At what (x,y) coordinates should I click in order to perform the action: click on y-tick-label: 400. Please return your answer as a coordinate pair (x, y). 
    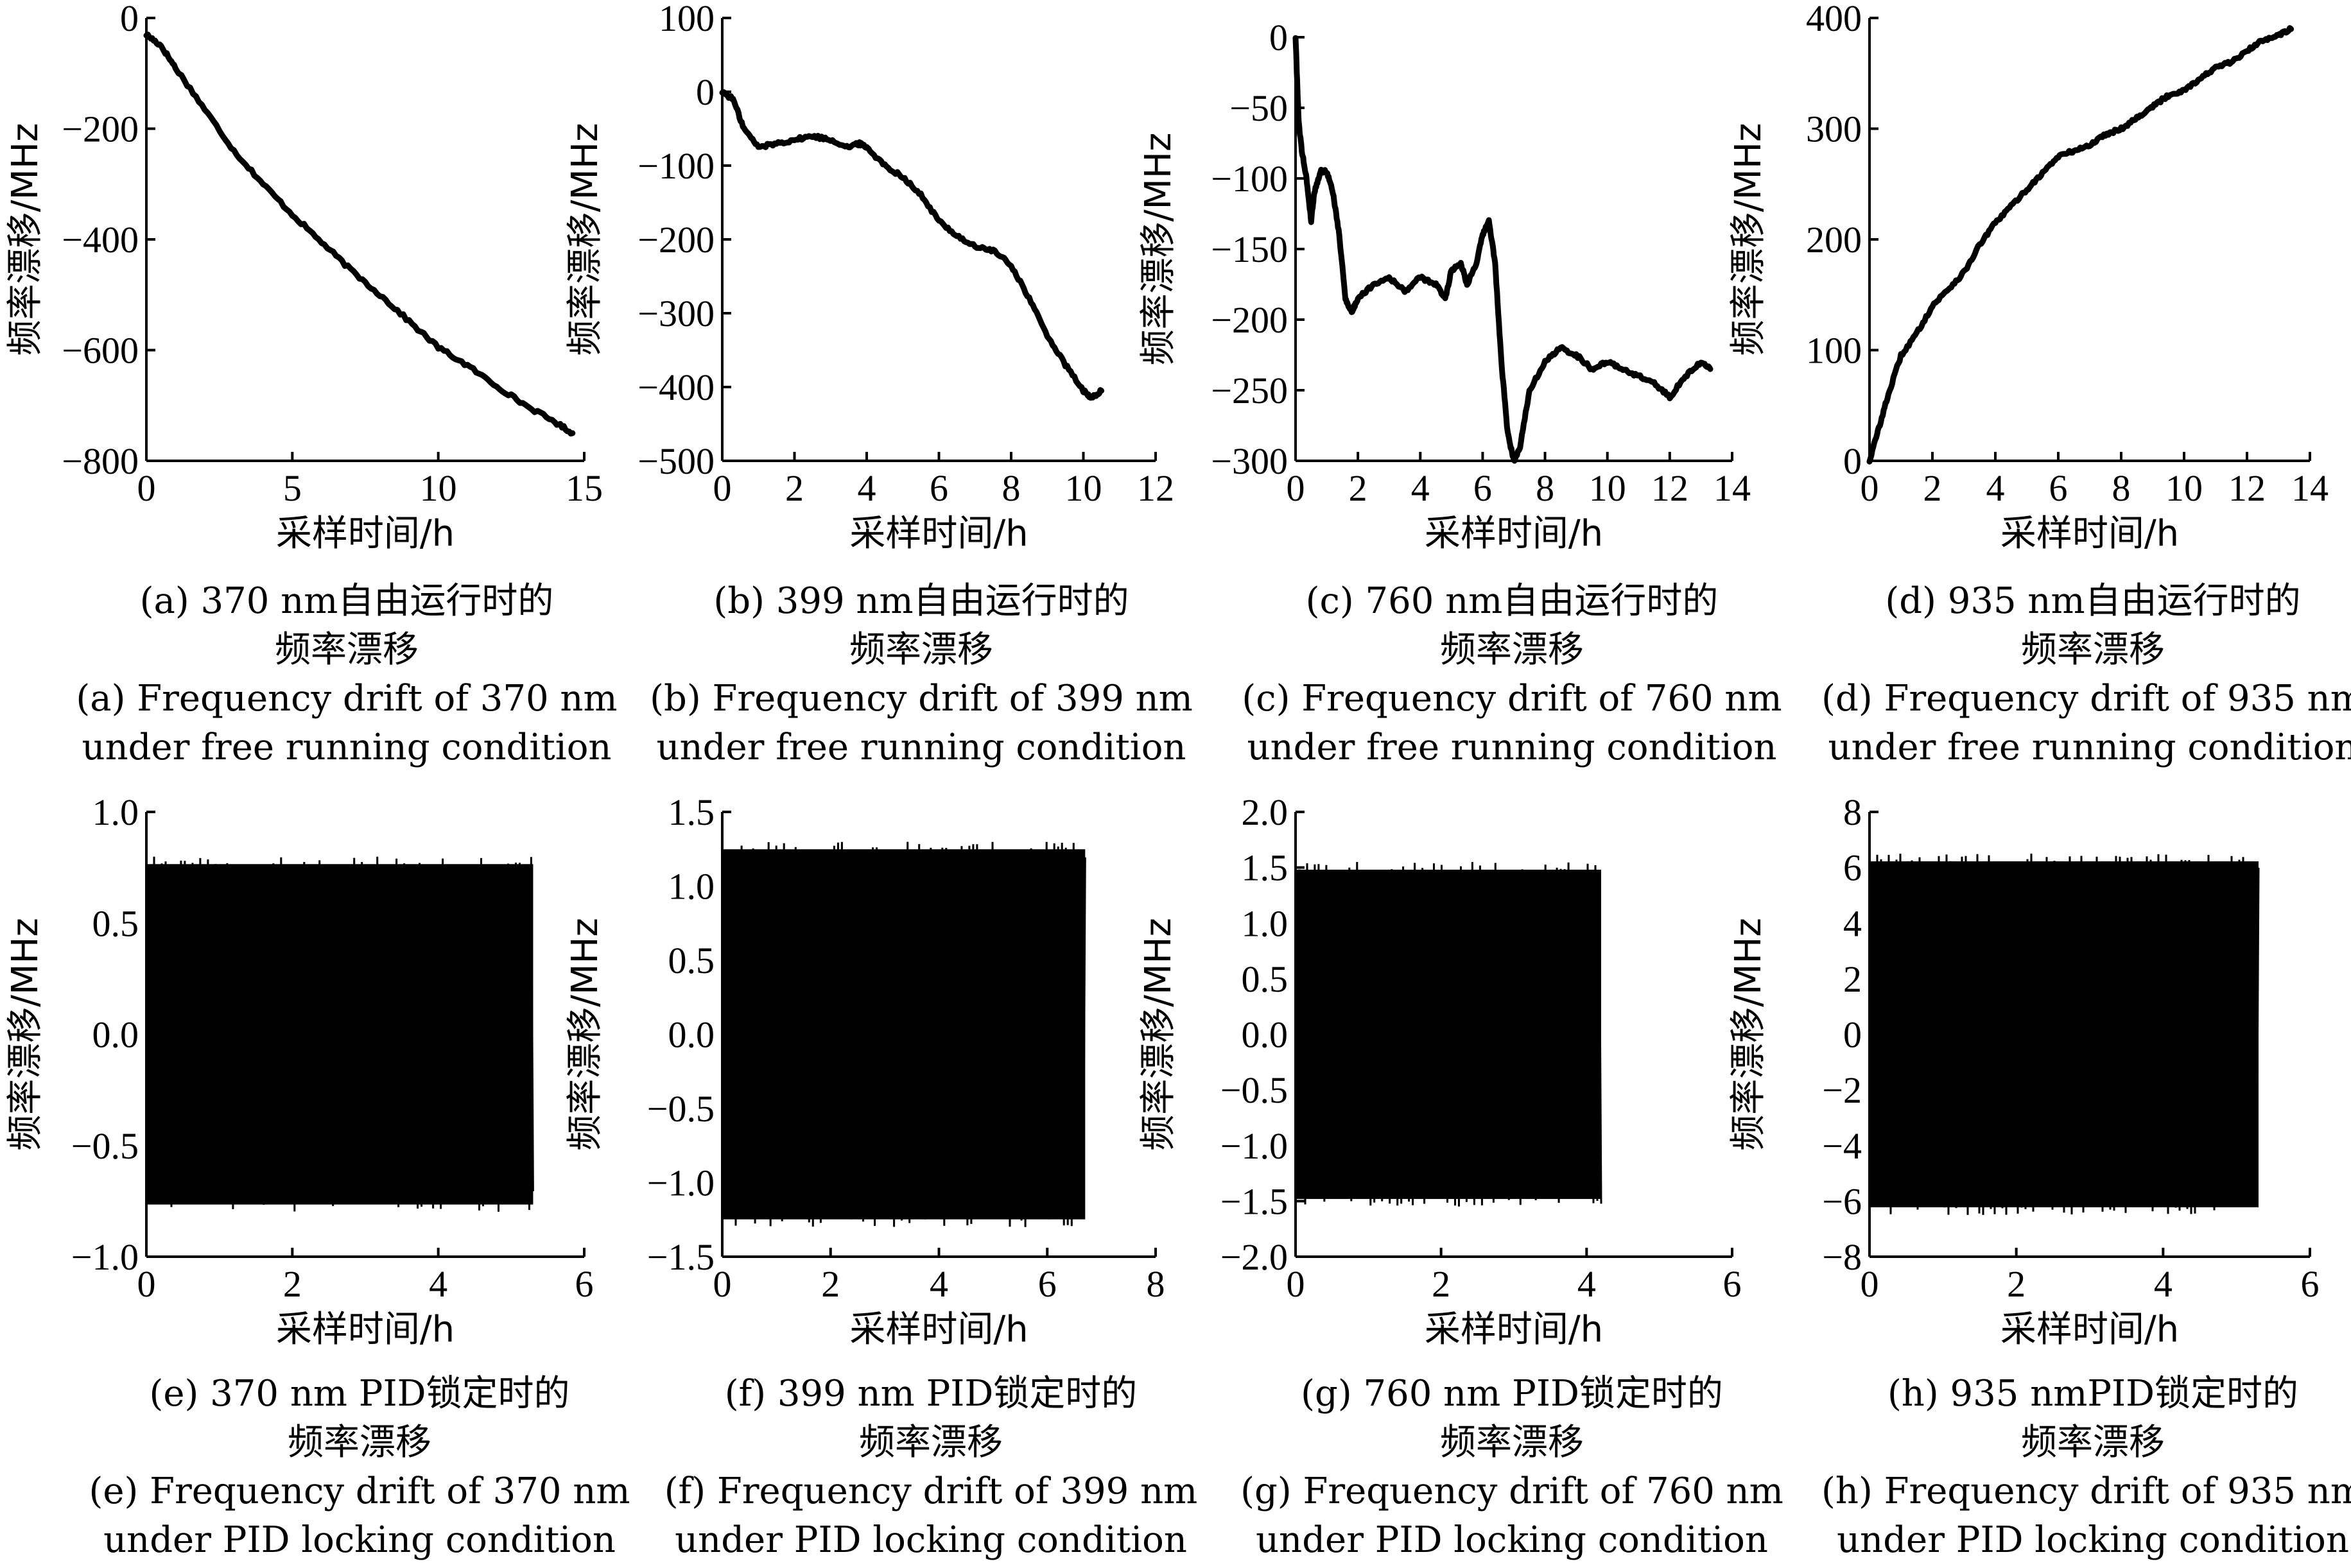
    Looking at the image, I should click on (1834, 19).